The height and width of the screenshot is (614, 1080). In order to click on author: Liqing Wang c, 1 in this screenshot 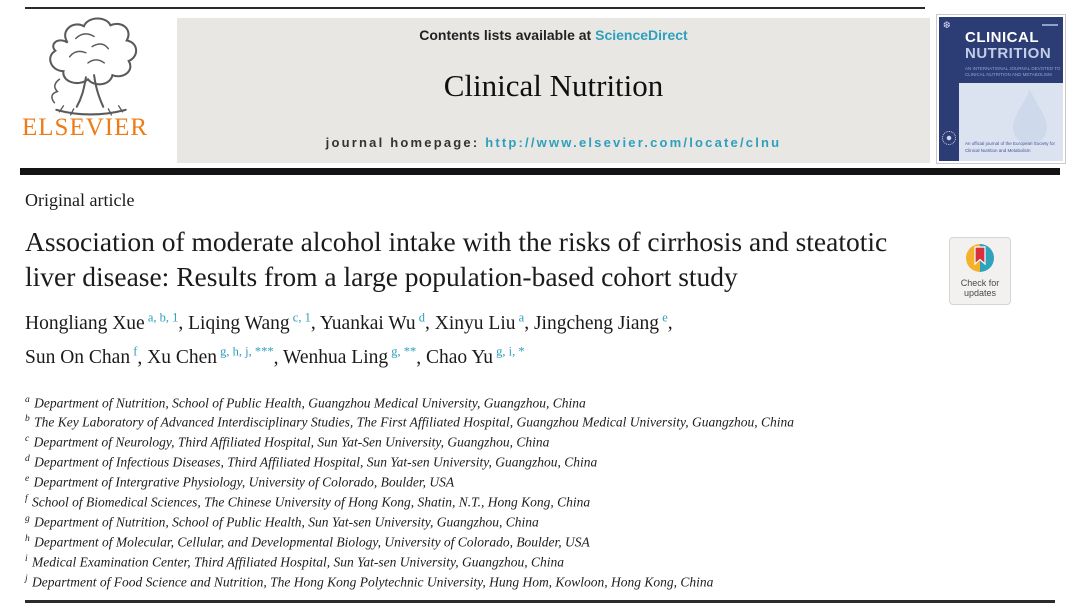, I will do `click(249, 322)`.